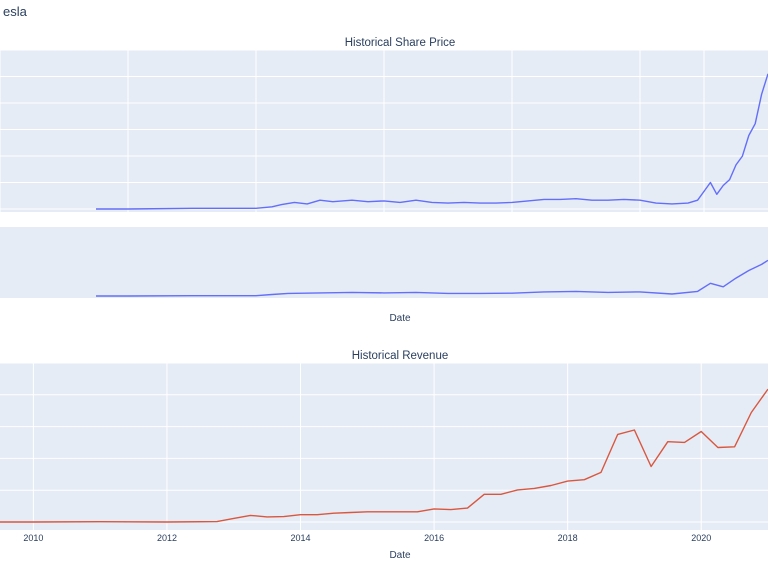  Describe the element at coordinates (301, 538) in the screenshot. I see `x-tick-label: 2014` at that location.